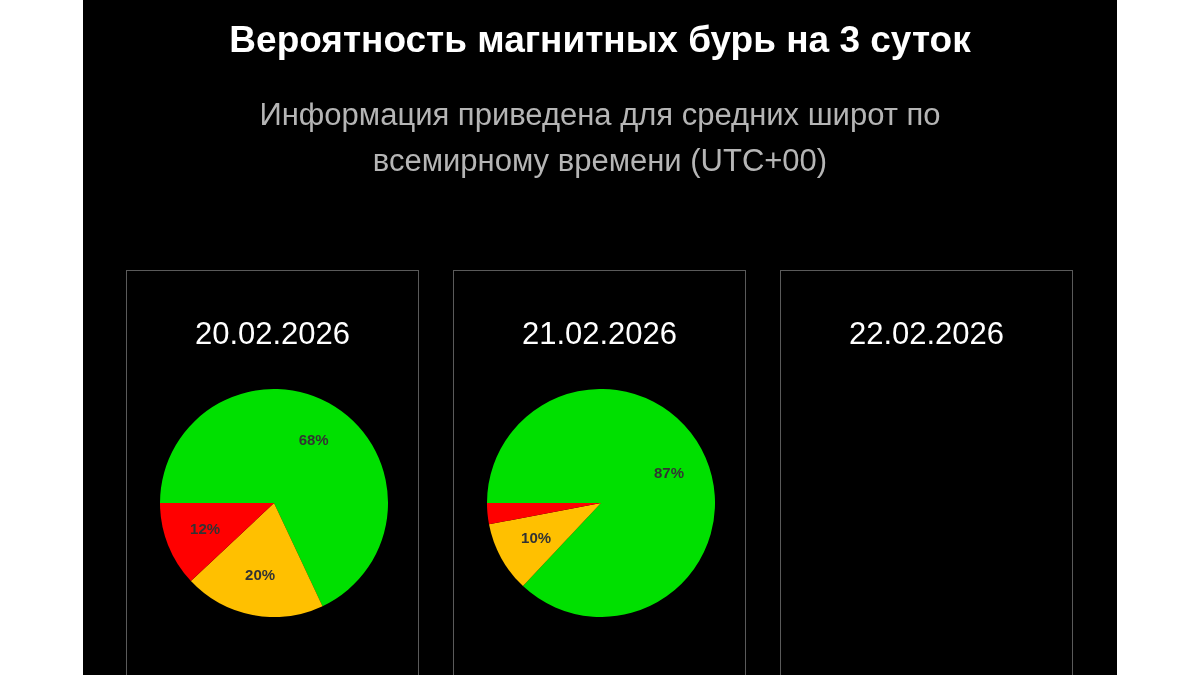 This screenshot has height=675, width=1200. Describe the element at coordinates (536, 537) in the screenshot. I see `data-label: 10%` at that location.